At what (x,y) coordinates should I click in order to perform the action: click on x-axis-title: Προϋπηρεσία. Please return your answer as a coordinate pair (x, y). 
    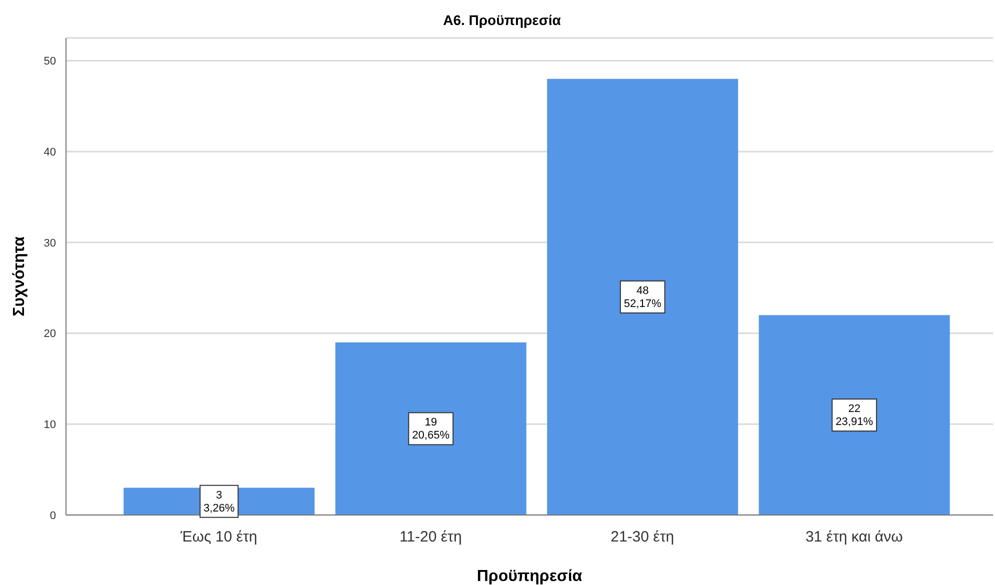
    Looking at the image, I should click on (529, 576).